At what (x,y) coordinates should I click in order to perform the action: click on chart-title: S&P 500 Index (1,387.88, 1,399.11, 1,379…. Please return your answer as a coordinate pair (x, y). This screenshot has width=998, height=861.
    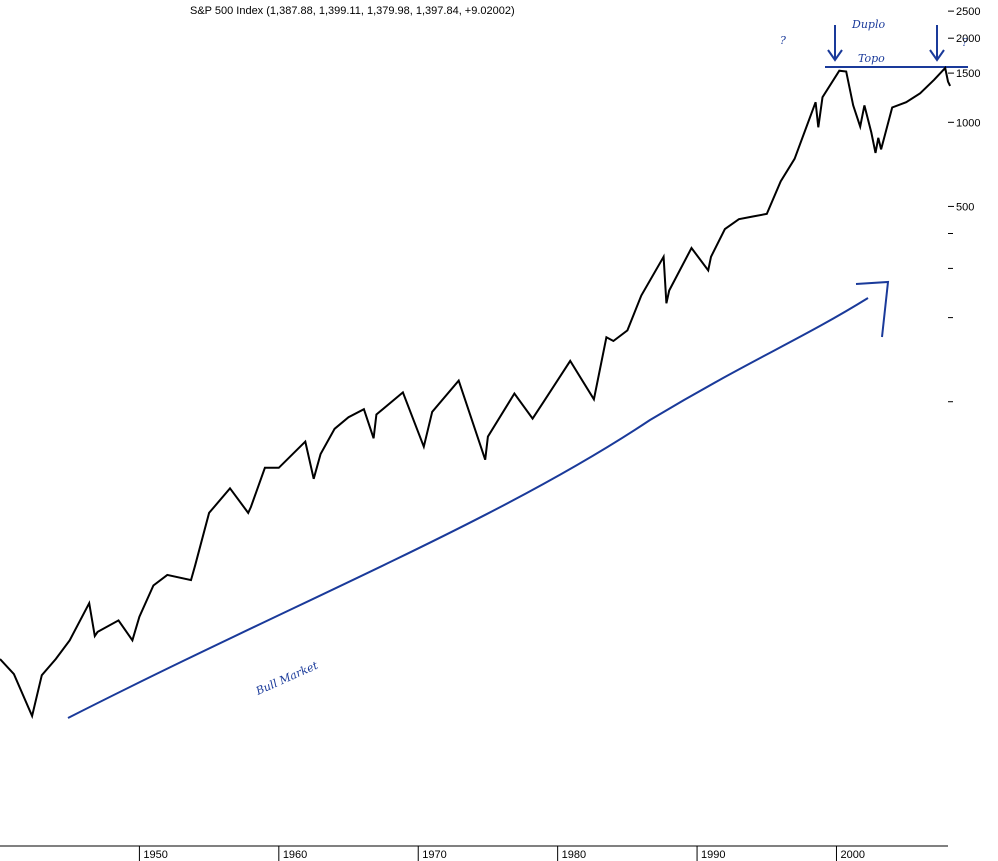
    Looking at the image, I should click on (352, 11).